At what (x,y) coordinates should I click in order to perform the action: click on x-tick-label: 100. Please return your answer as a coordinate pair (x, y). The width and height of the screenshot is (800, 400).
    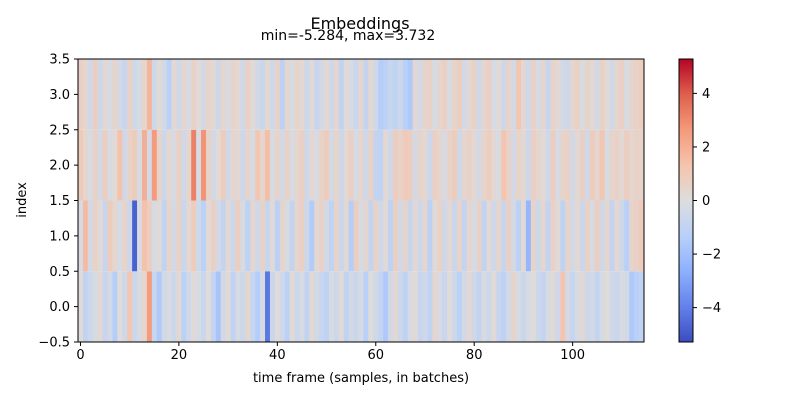
    Looking at the image, I should click on (572, 355).